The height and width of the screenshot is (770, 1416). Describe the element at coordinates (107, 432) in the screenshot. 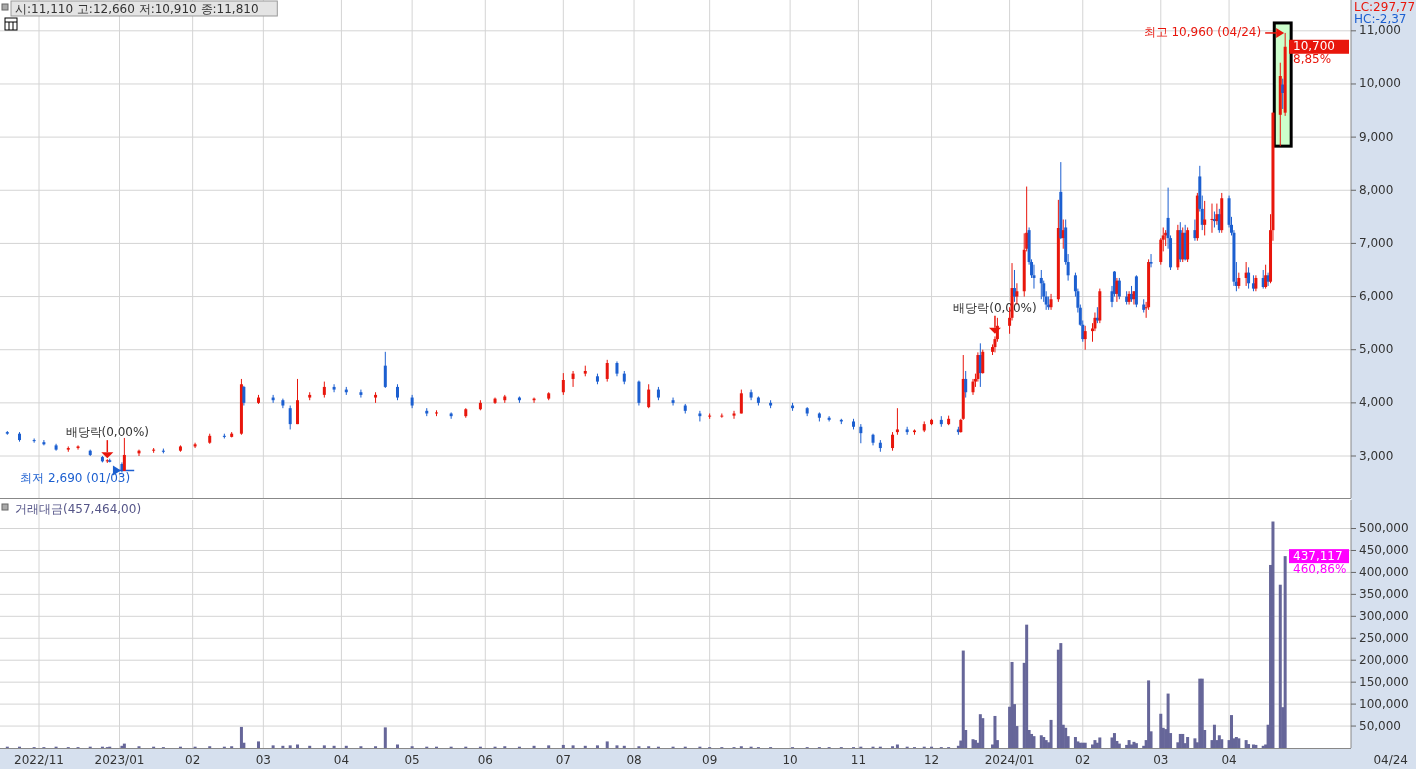

I see `annotation: 배당락(0,00%)` at that location.